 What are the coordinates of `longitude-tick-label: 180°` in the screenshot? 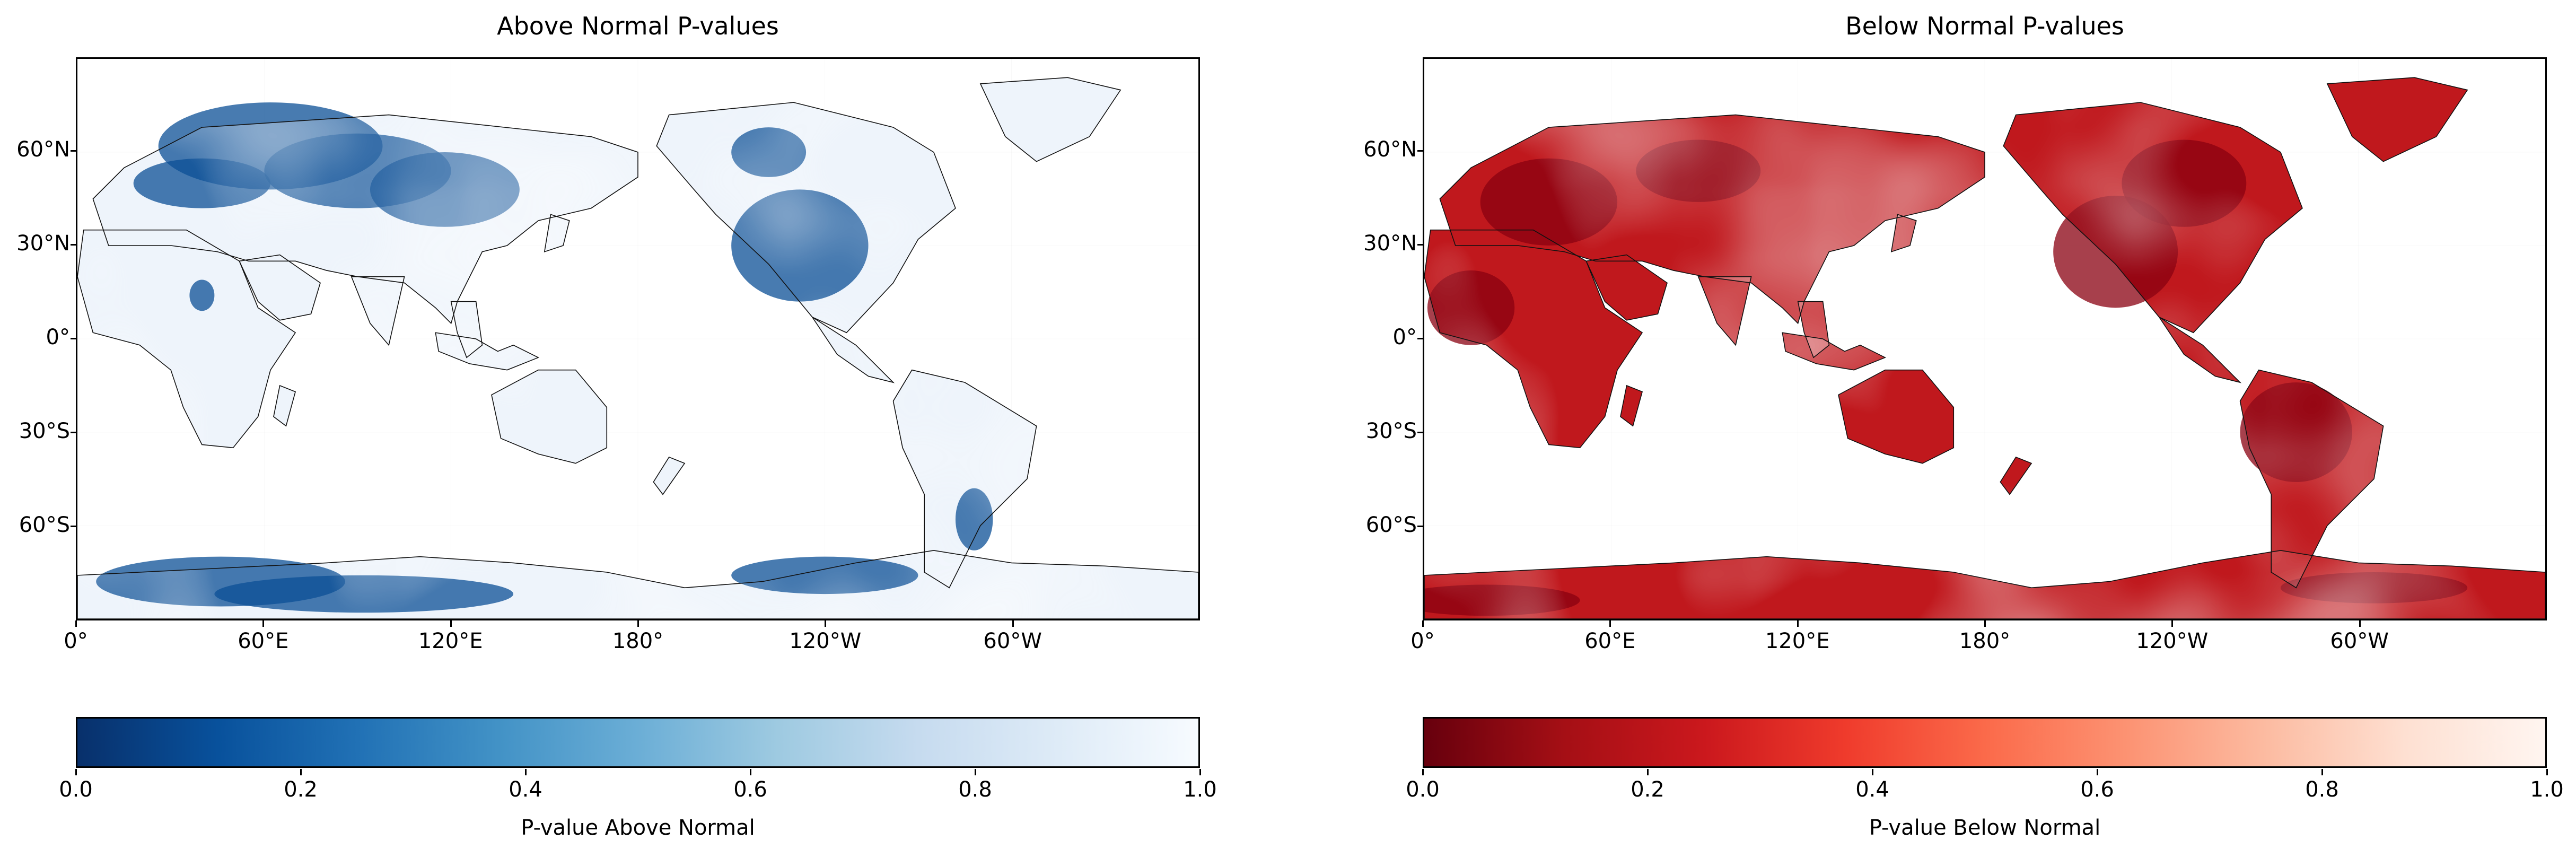 It's located at (1985, 636).